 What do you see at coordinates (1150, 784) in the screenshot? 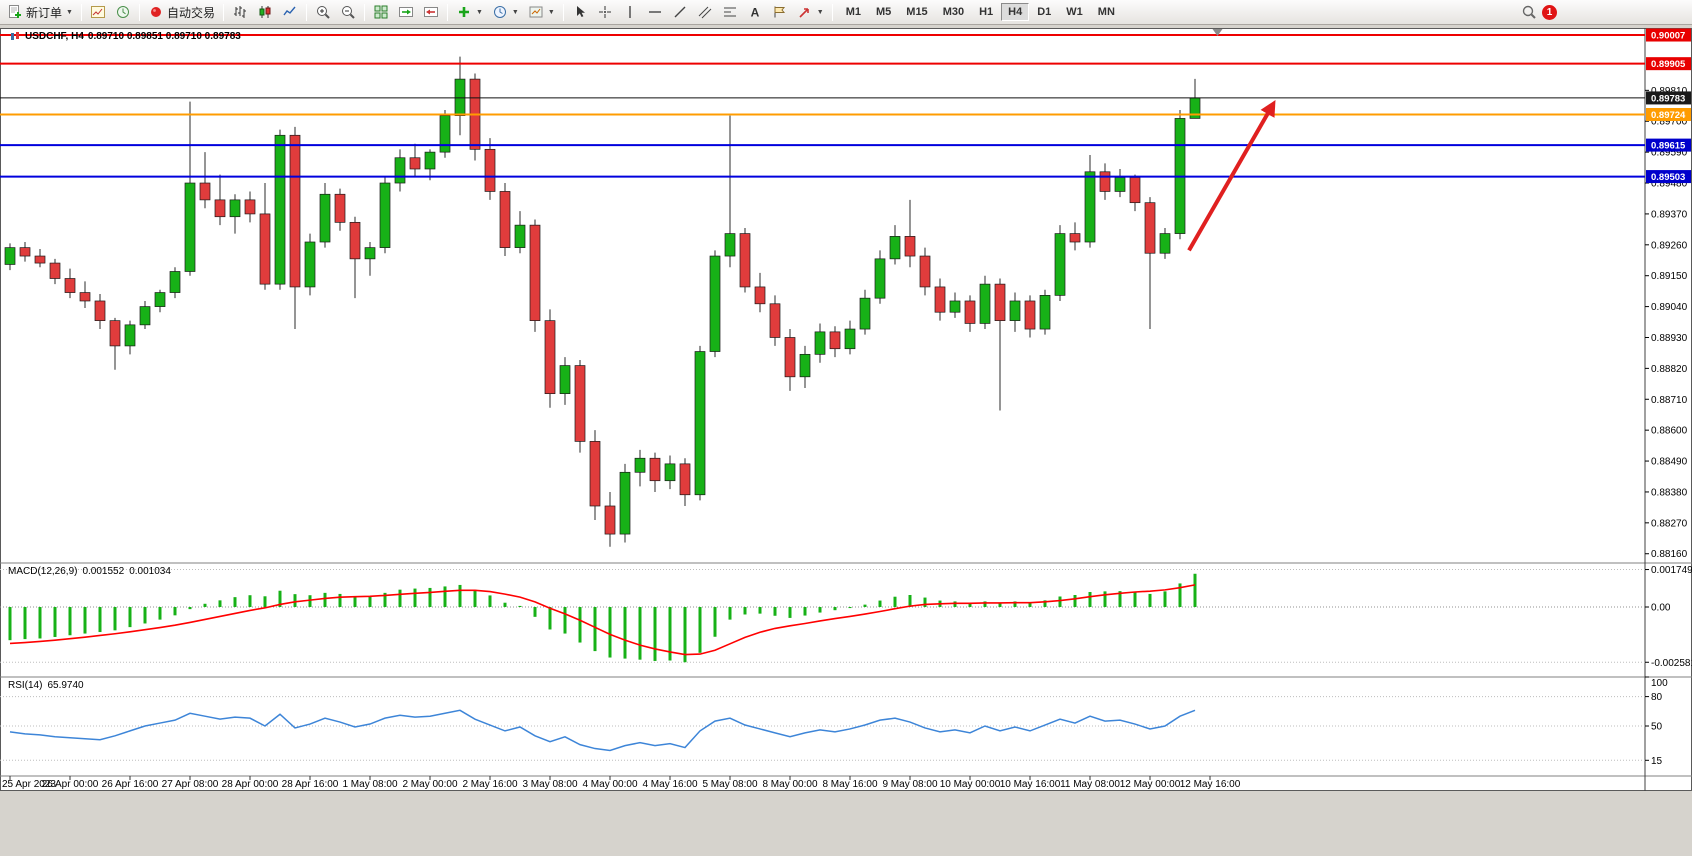
I see `svg-text: 12 May 00:00` at bounding box center [1150, 784].